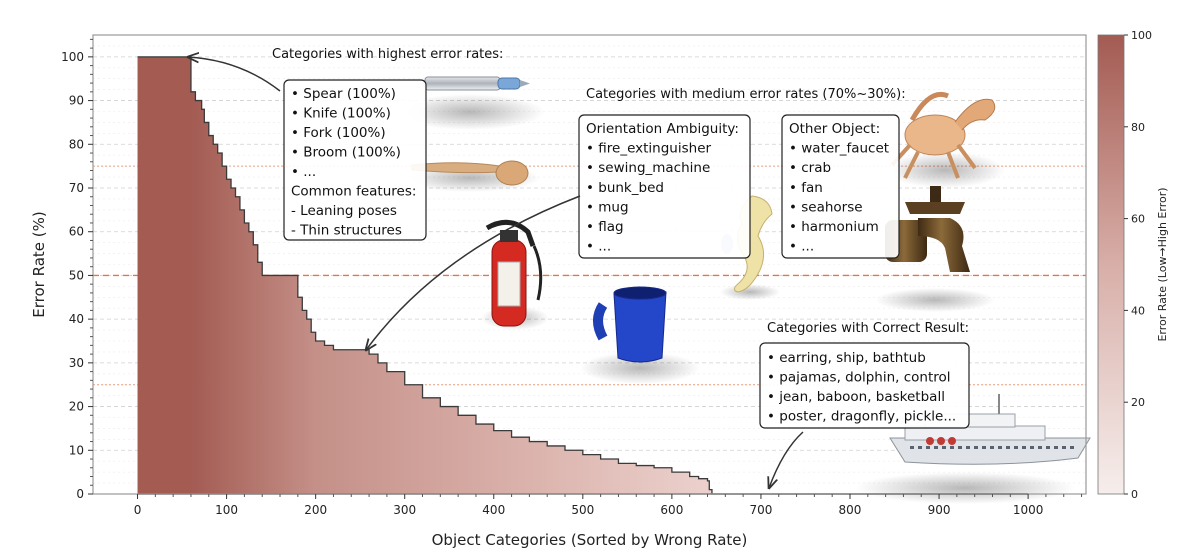 The width and height of the screenshot is (1177, 558). I want to click on colorbar-tick-label: 100, so click(1141, 35).